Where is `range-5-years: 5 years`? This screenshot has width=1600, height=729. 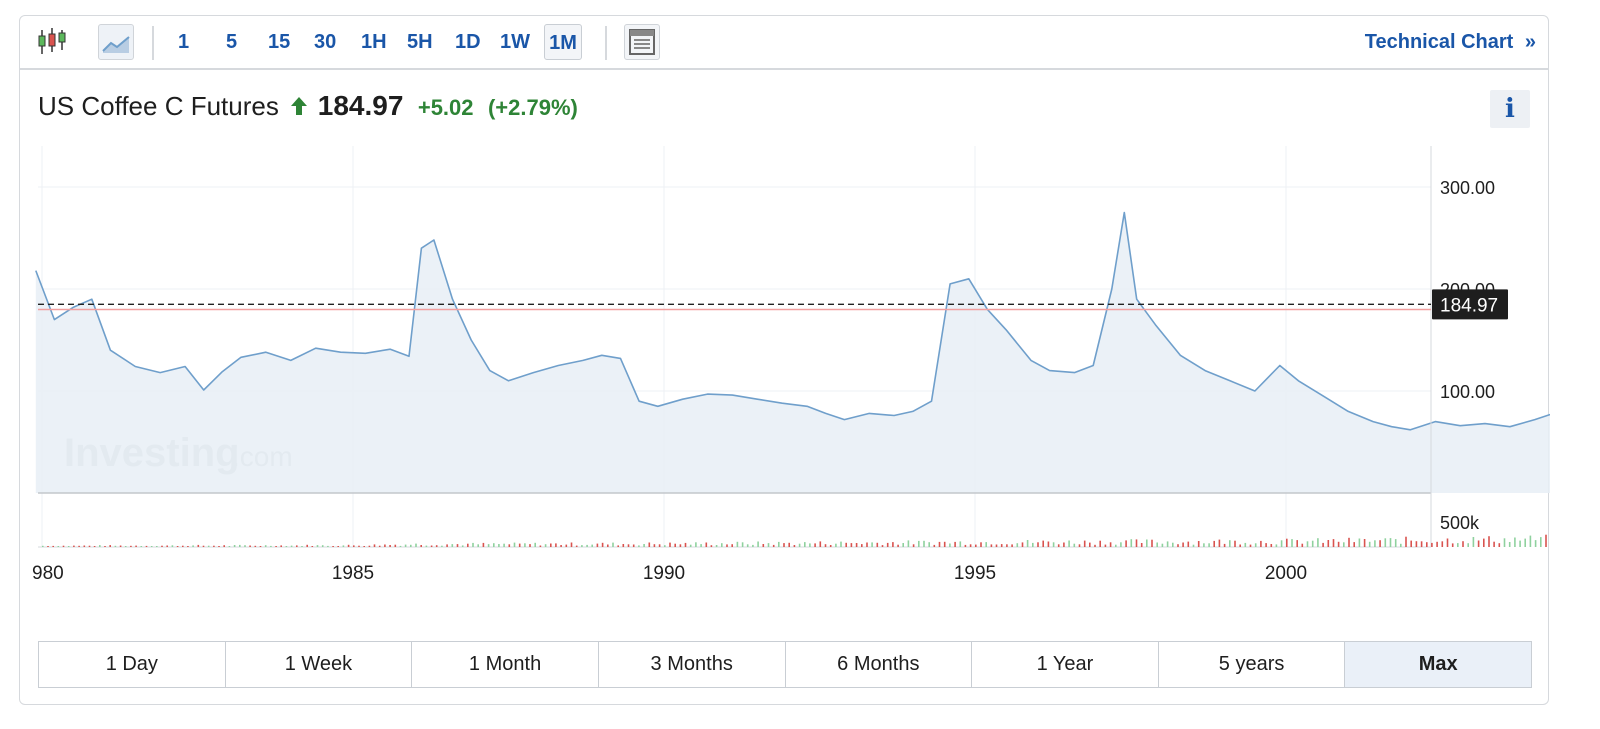
range-5-years: 5 years is located at coordinates (1252, 664).